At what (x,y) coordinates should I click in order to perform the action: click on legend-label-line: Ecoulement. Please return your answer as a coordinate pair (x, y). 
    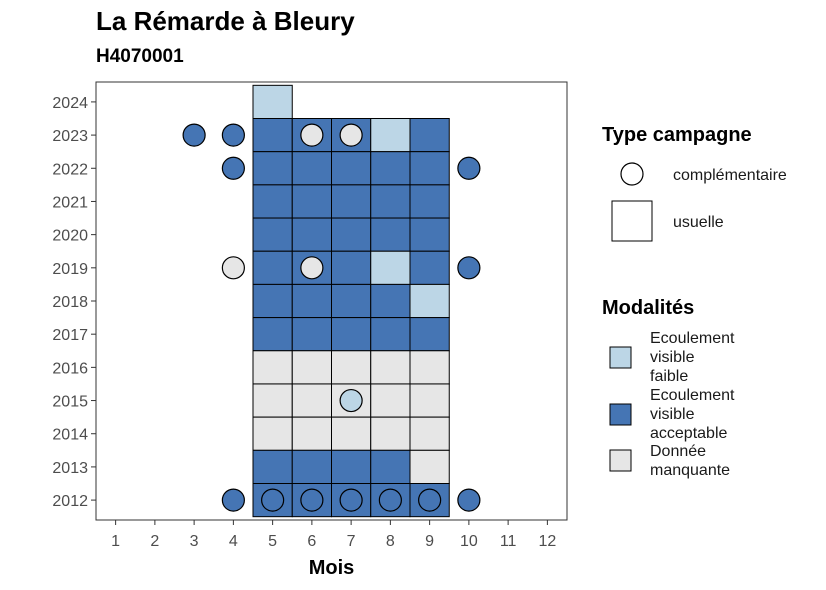
    Looking at the image, I should click on (692, 338).